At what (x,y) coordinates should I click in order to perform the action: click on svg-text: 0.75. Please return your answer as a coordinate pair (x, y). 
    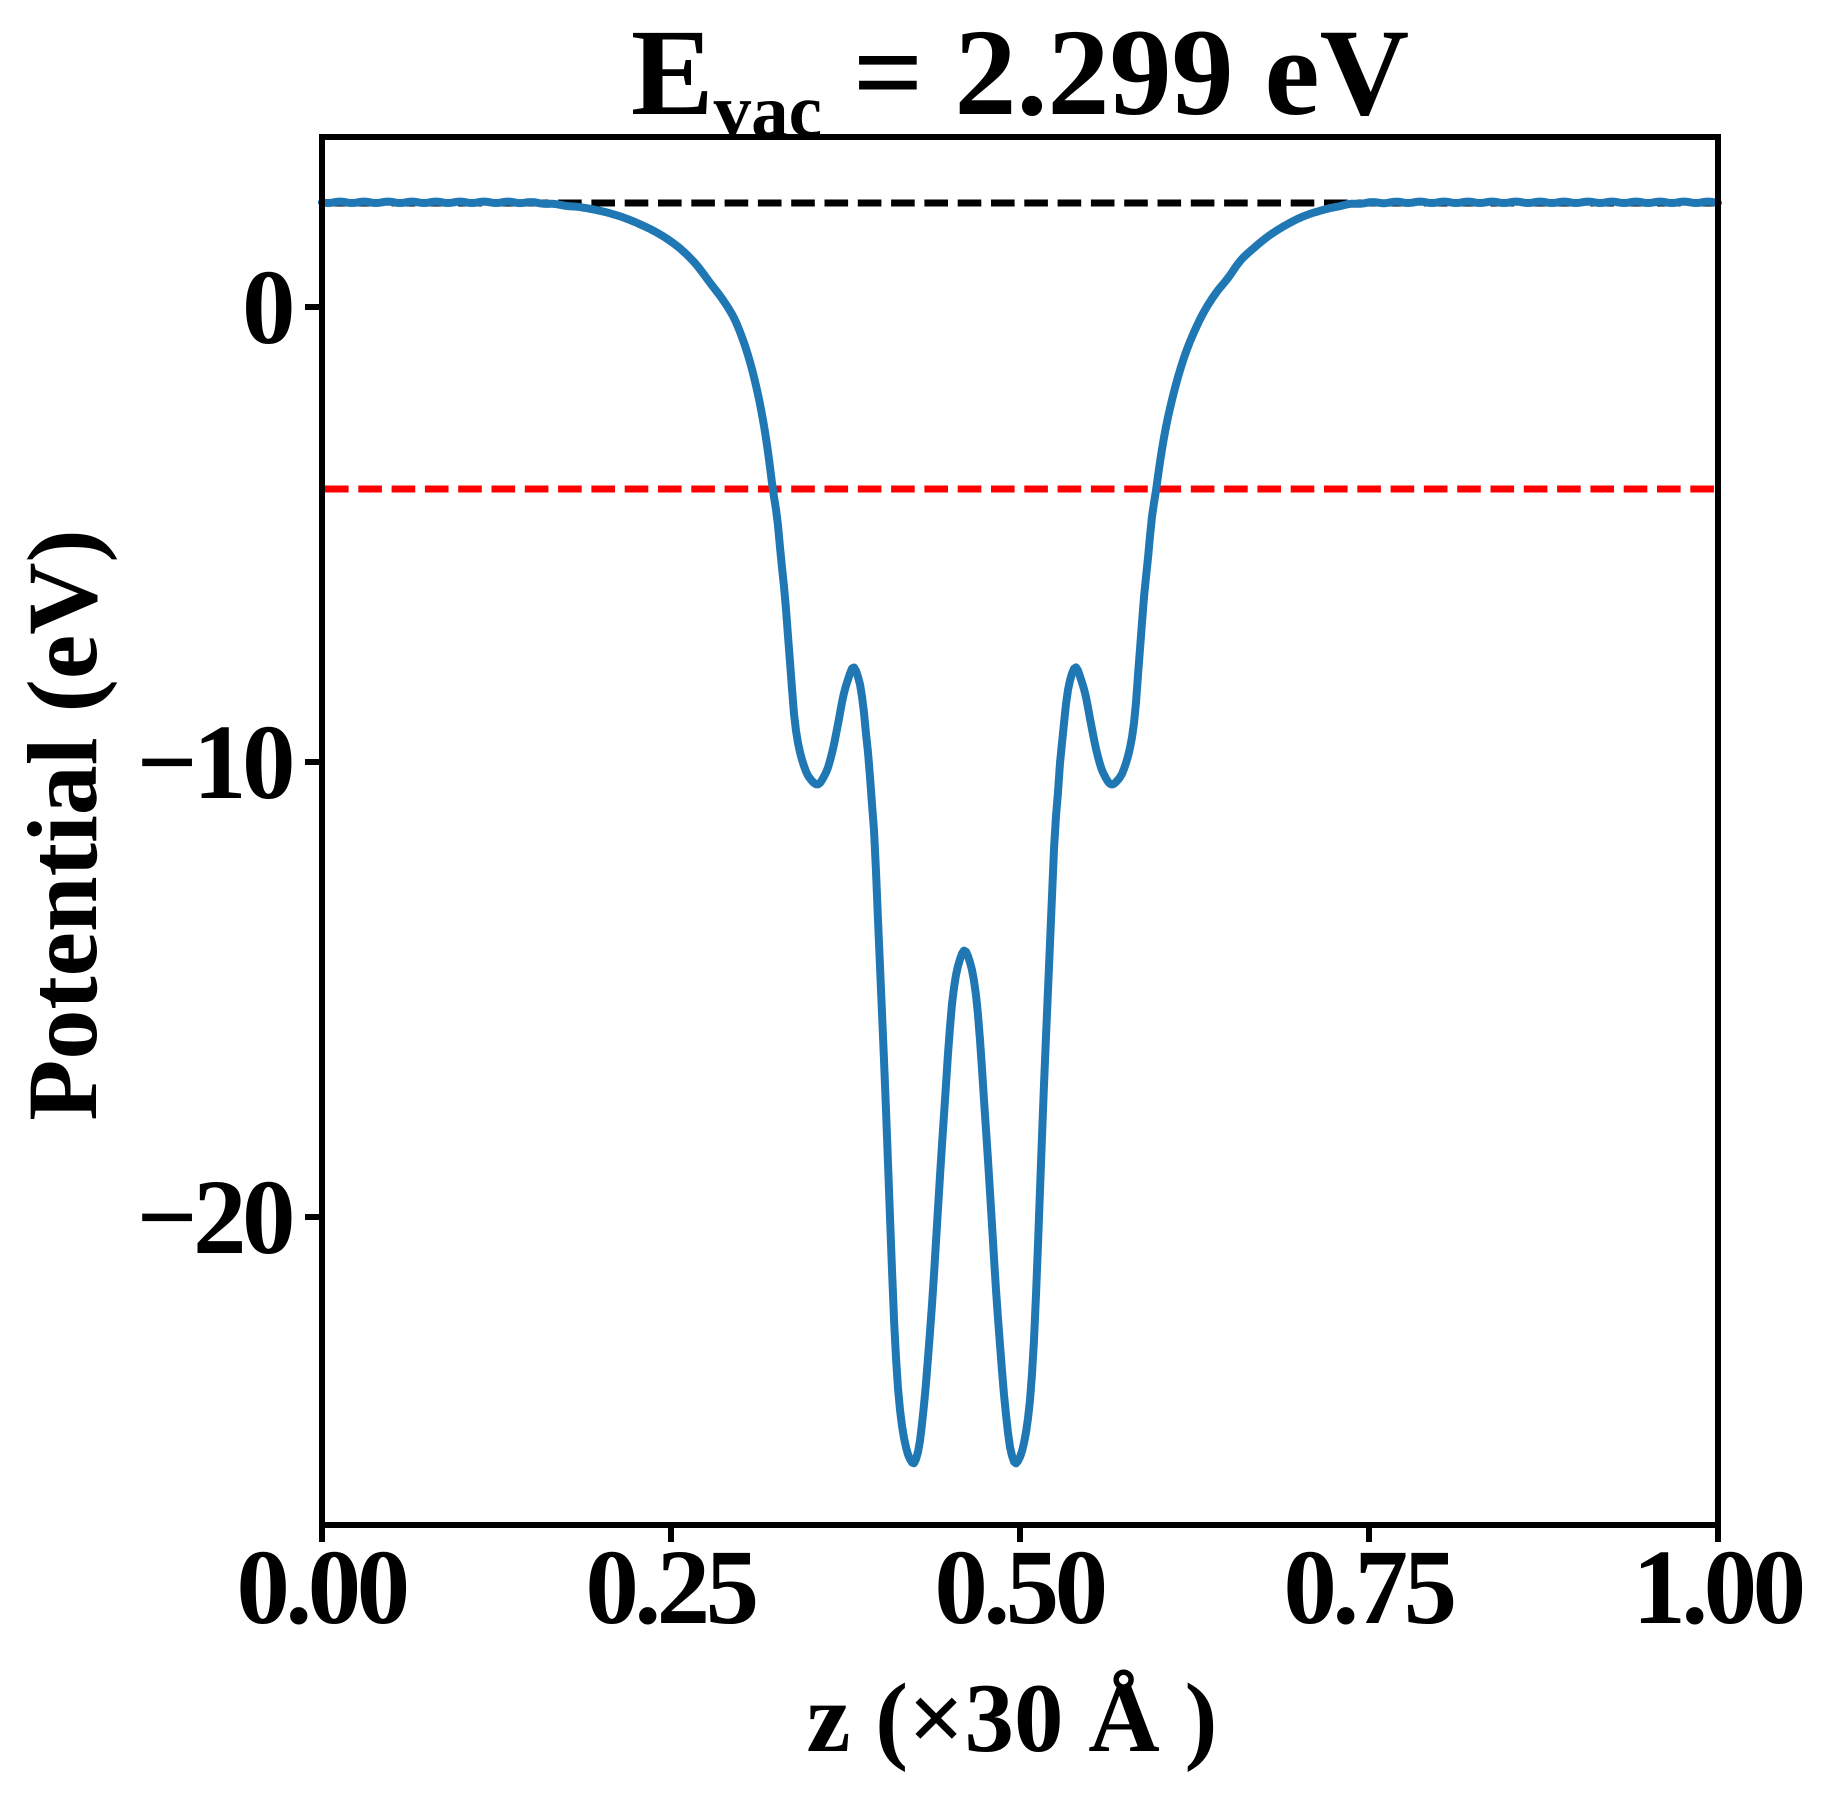
    Looking at the image, I should click on (1368, 1588).